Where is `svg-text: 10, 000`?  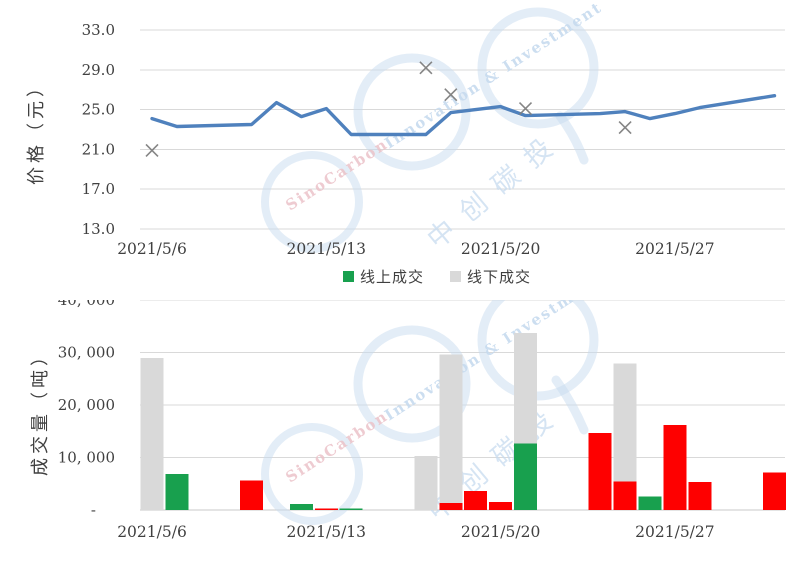
svg-text: 10, 000 is located at coordinates (86, 458).